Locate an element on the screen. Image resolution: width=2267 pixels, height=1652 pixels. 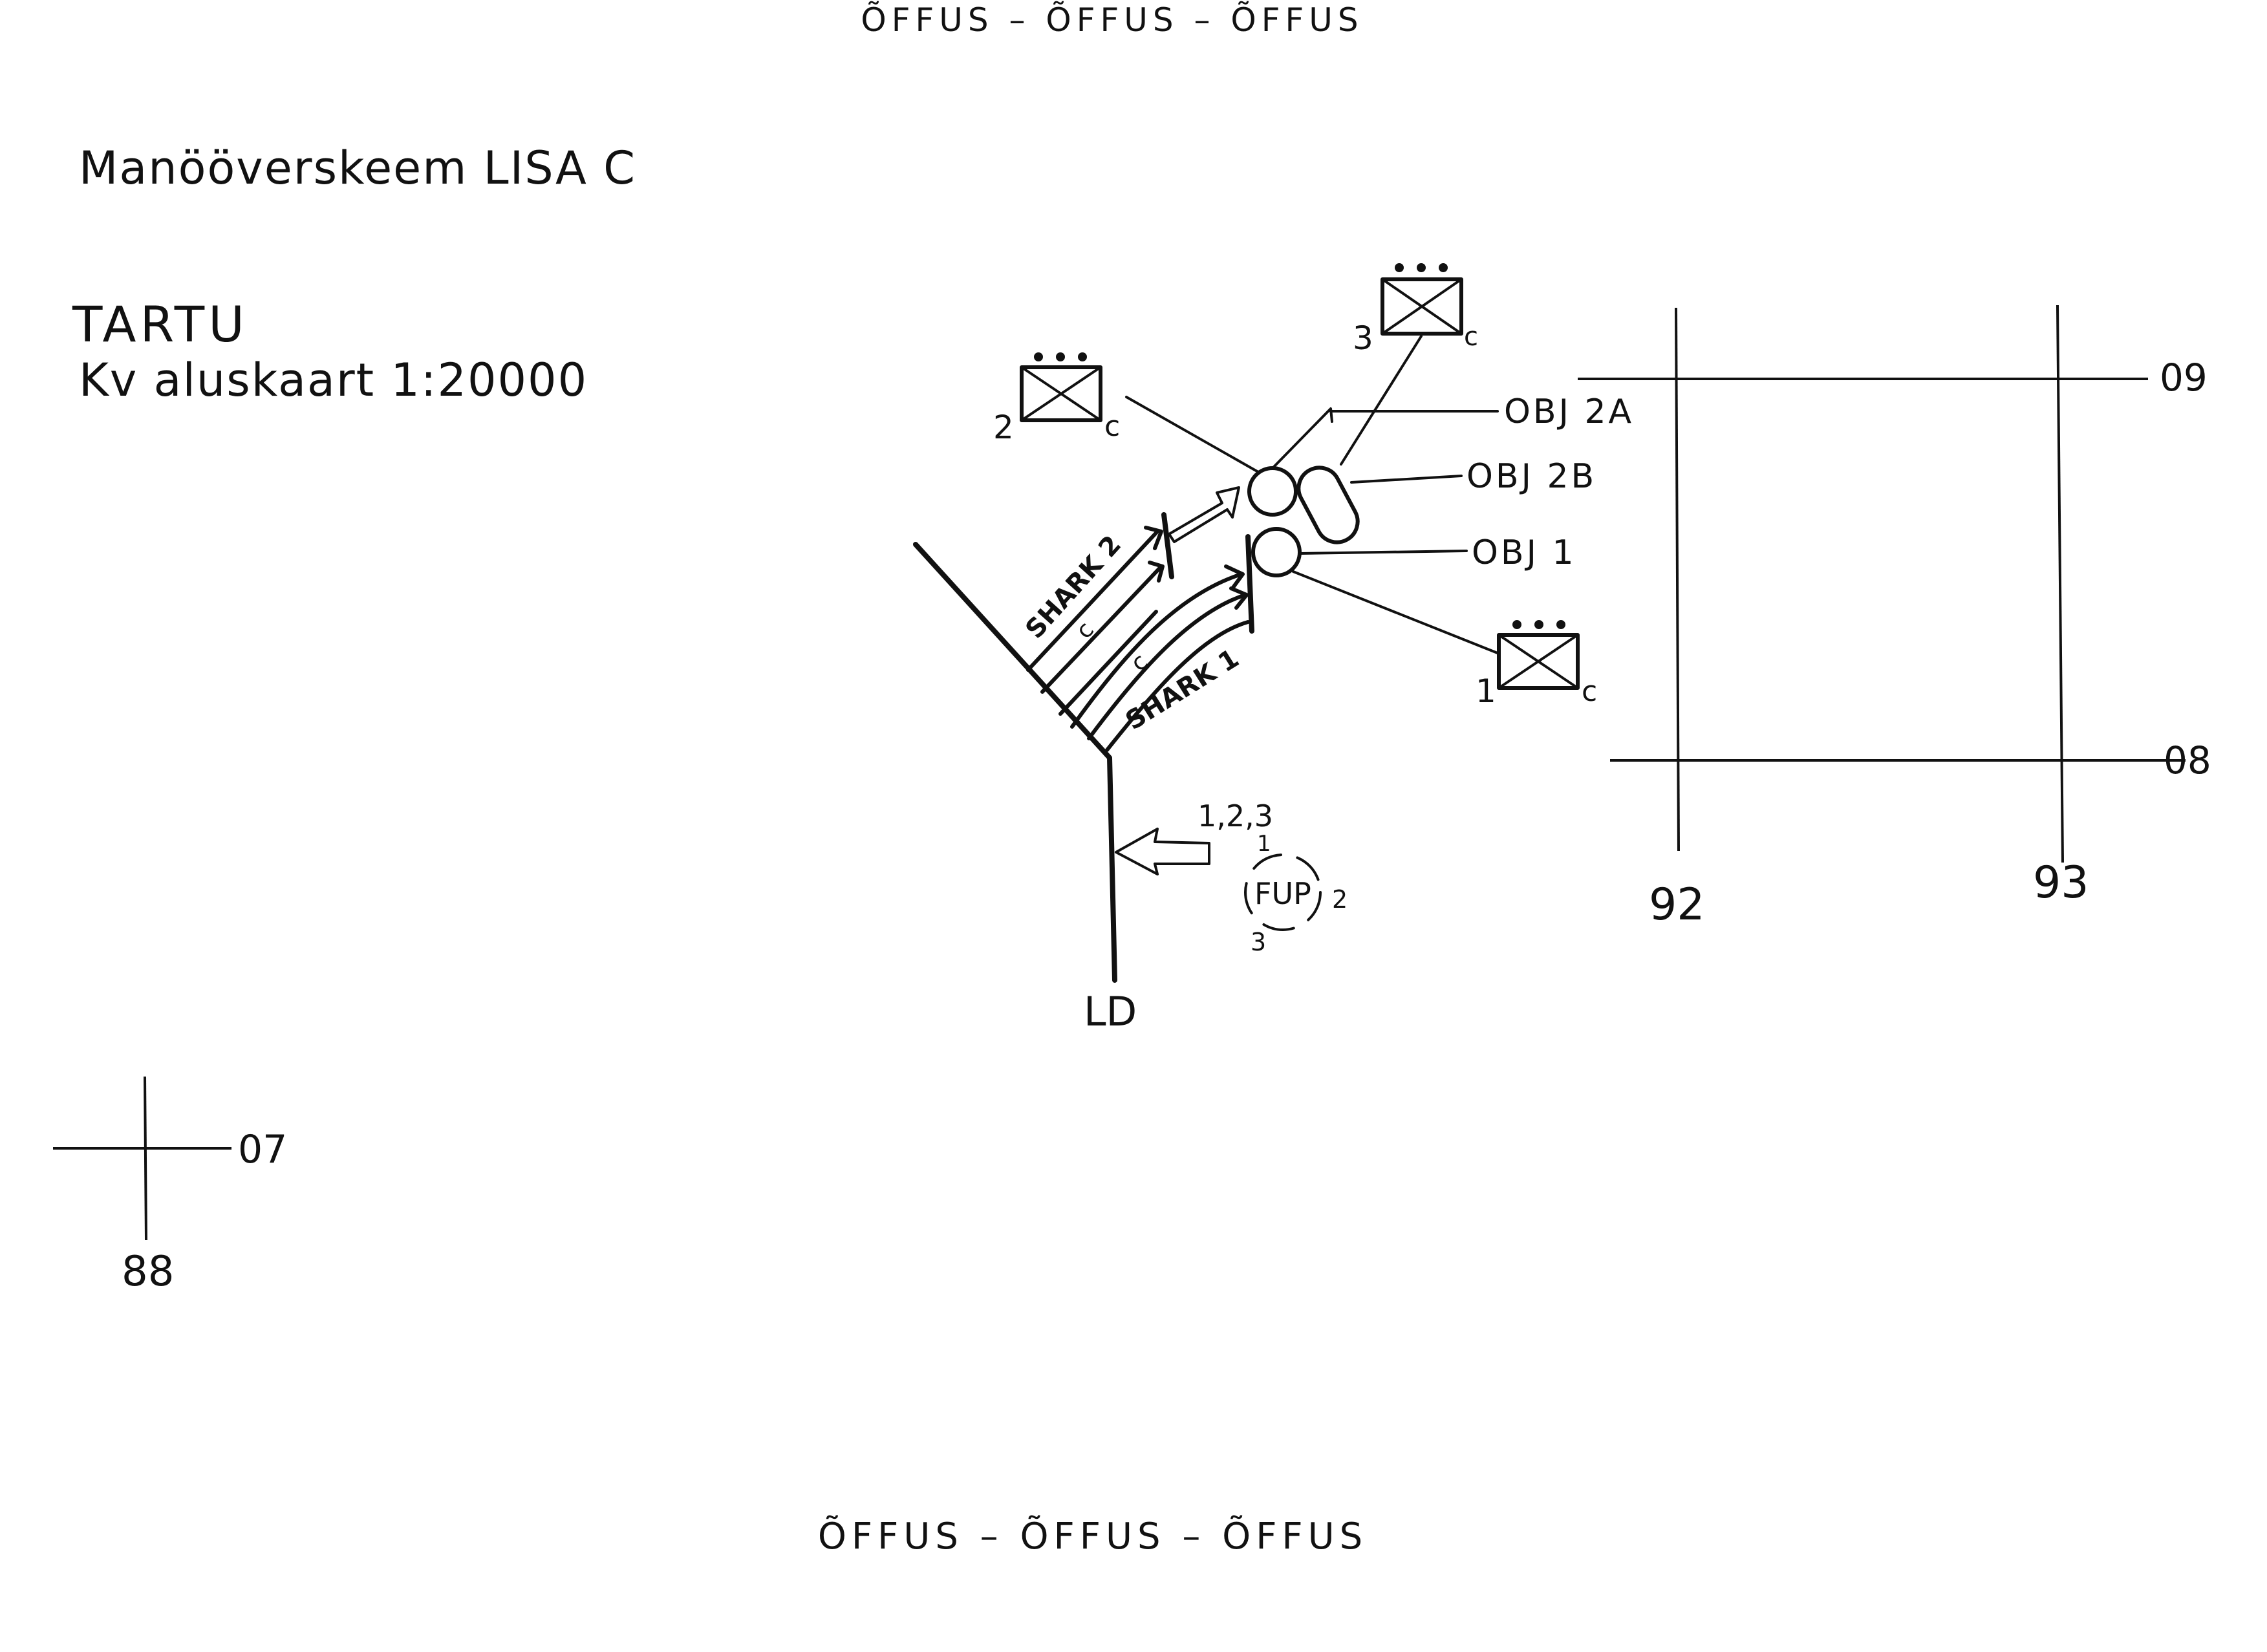
shark-2-unit: c is located at coordinates (1085, 630).